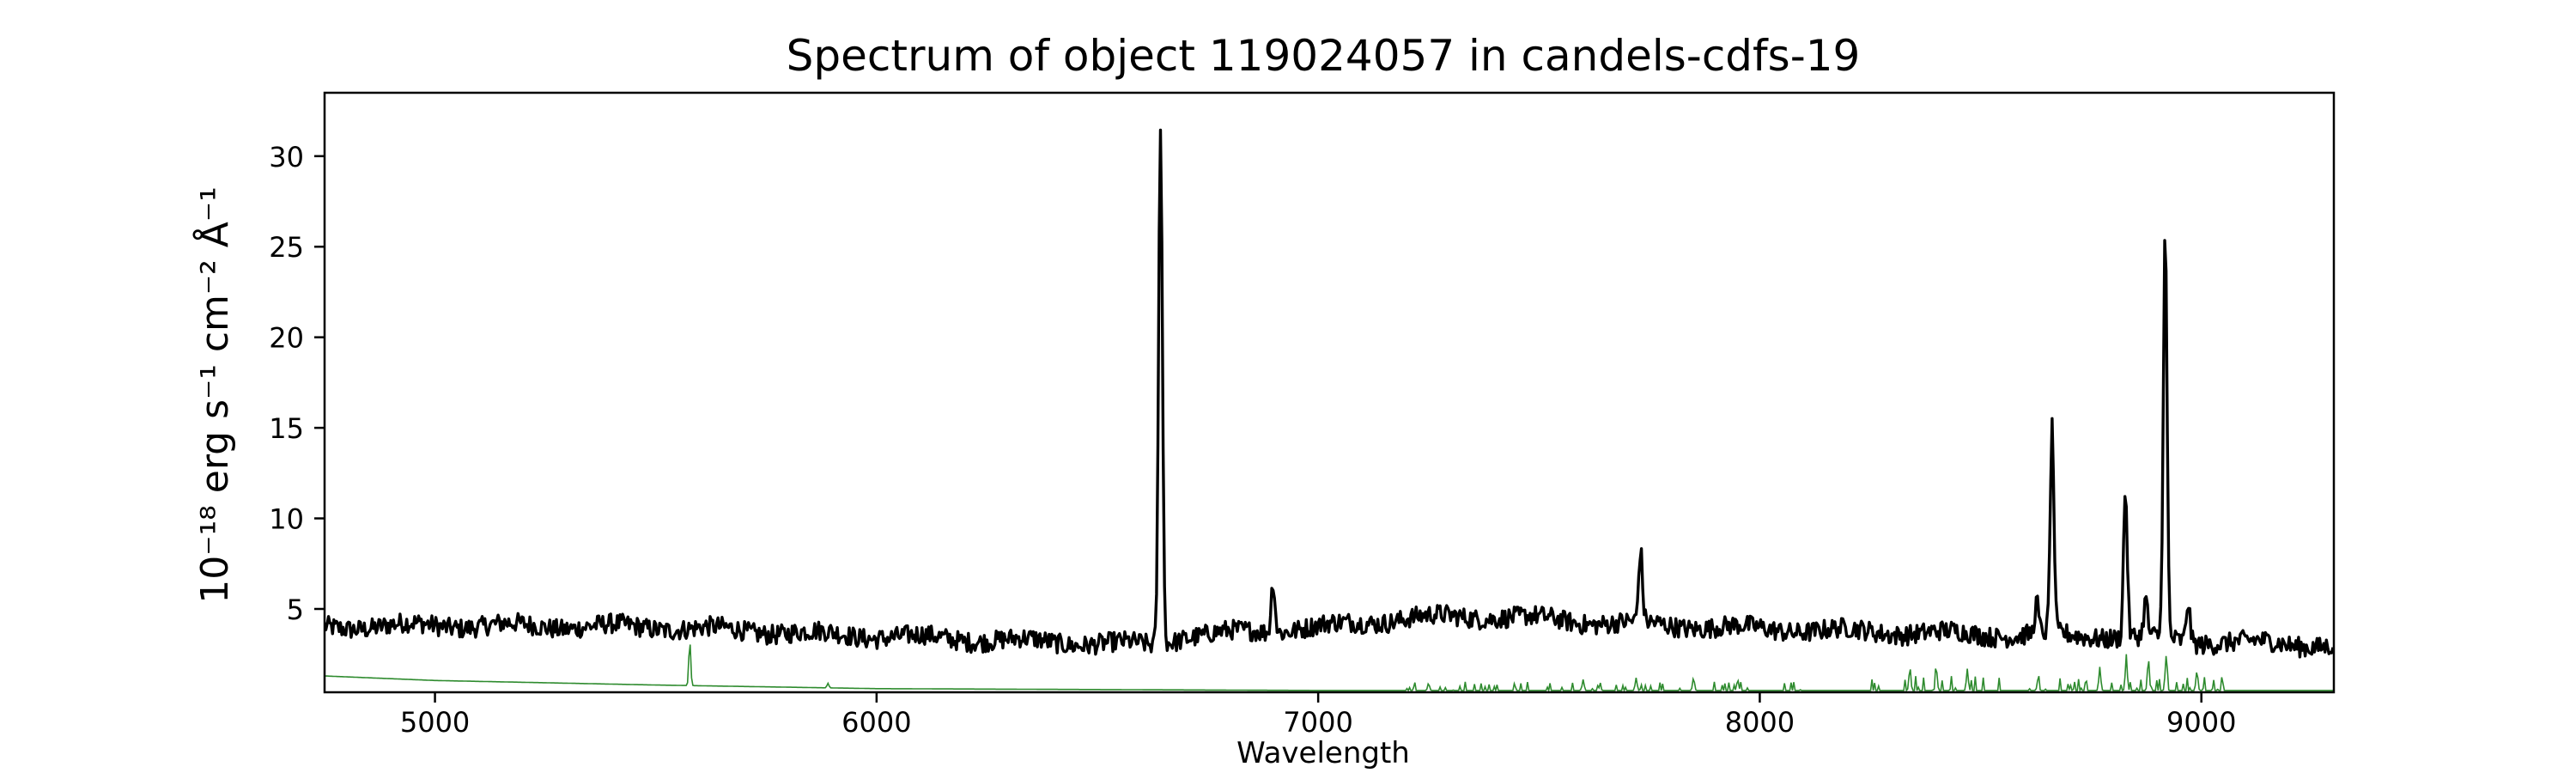 The image size is (2576, 773). What do you see at coordinates (286, 519) in the screenshot?
I see `y-tick-label: 10` at bounding box center [286, 519].